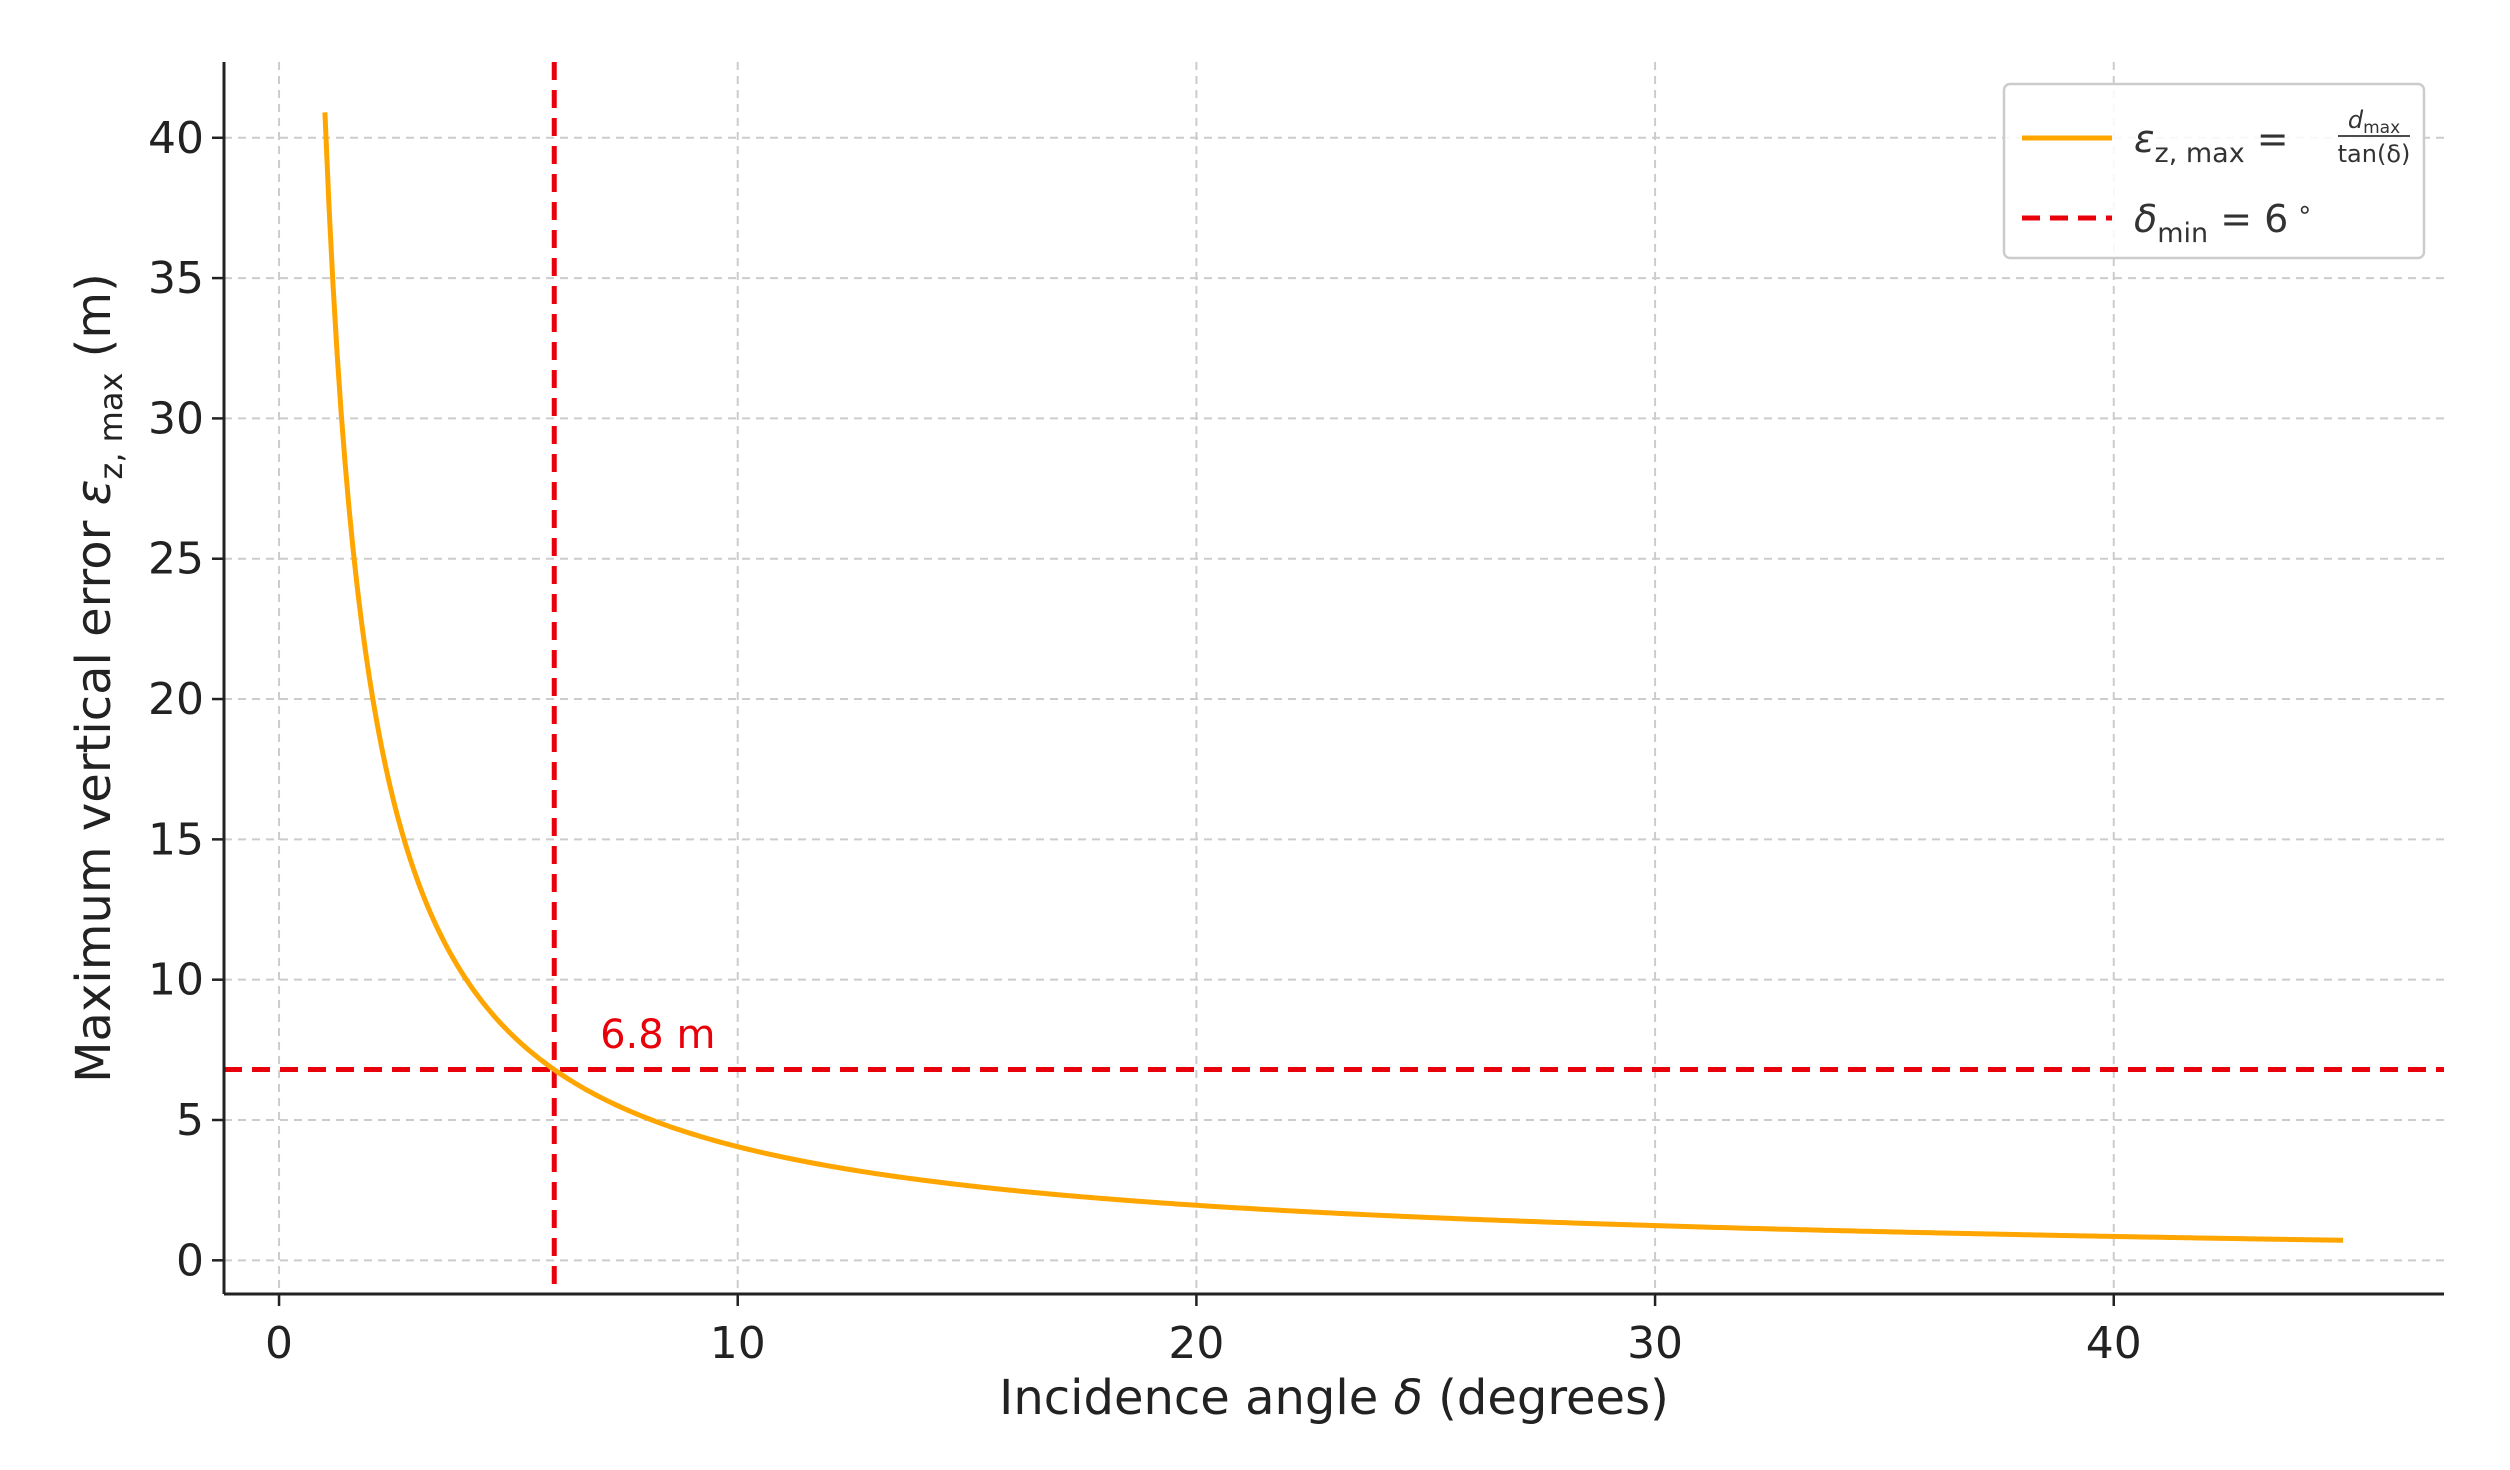 This screenshot has height=1470, width=2510. I want to click on x-axis-label: Incidence angle δ (degrees), so click(1334, 1398).